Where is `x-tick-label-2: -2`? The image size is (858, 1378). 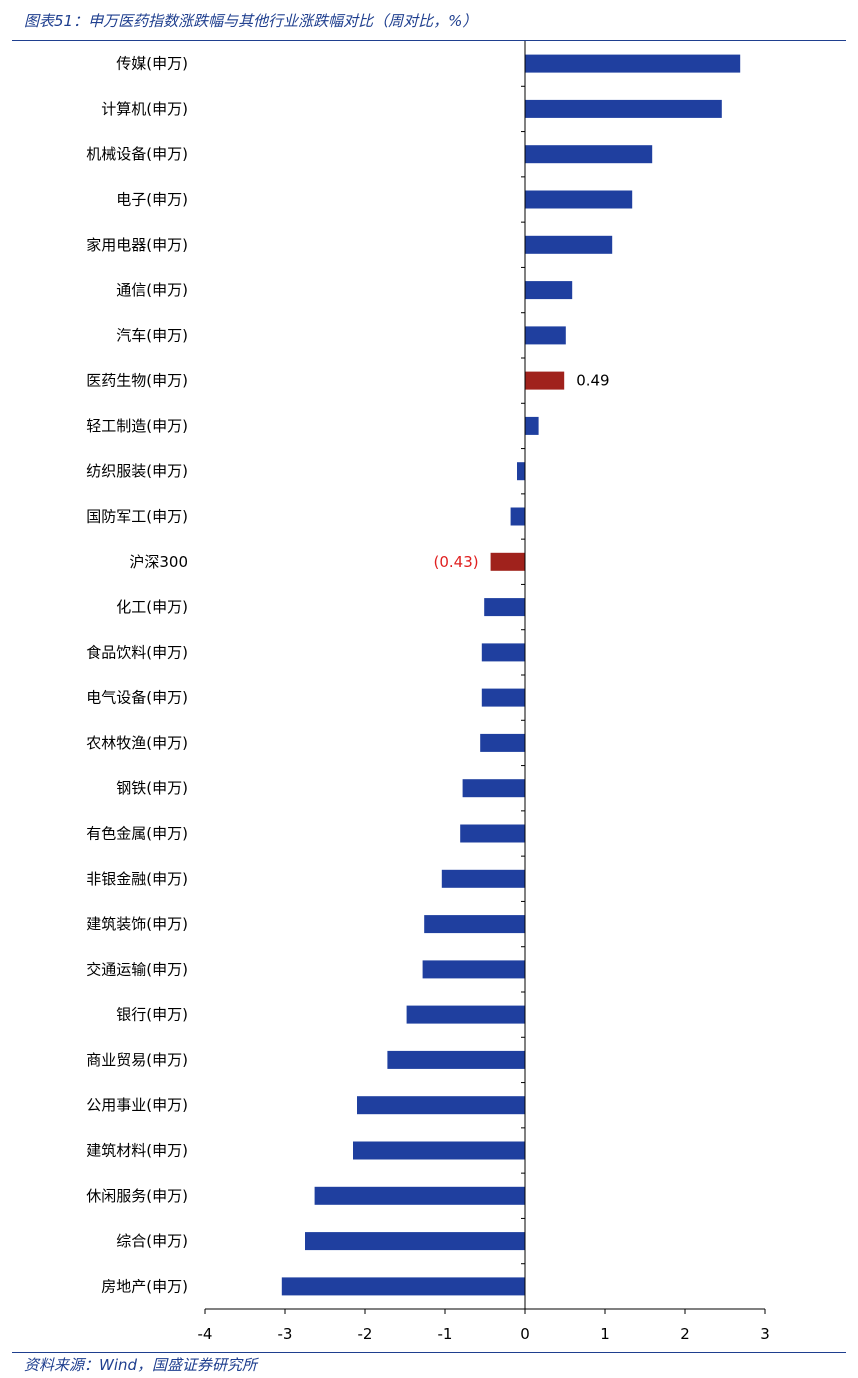
x-tick-label-2: -2 is located at coordinates (365, 1334).